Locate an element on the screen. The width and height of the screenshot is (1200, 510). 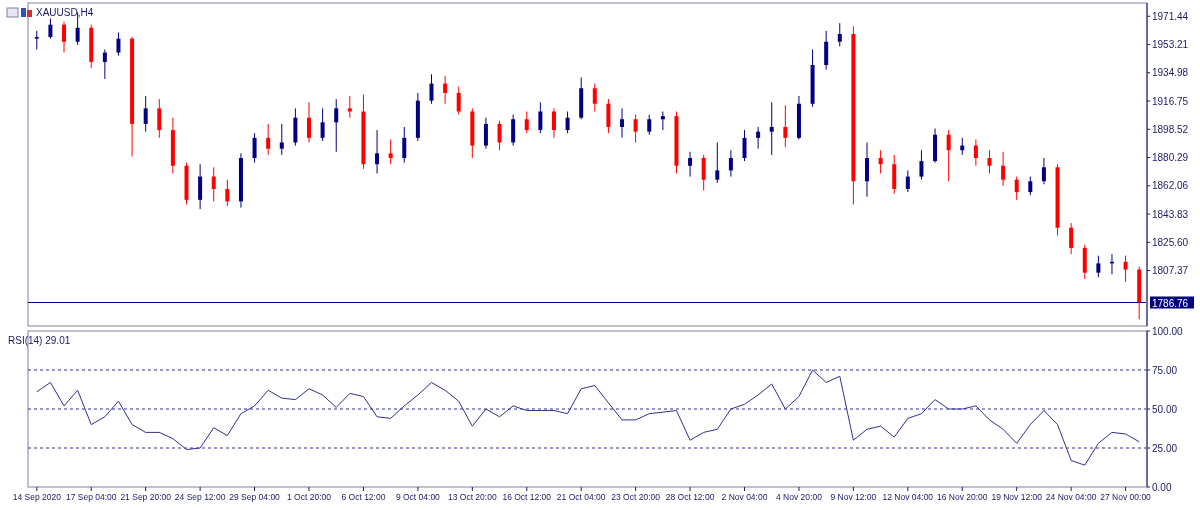
y-tick-label: 1862.06 is located at coordinates (1170, 186).